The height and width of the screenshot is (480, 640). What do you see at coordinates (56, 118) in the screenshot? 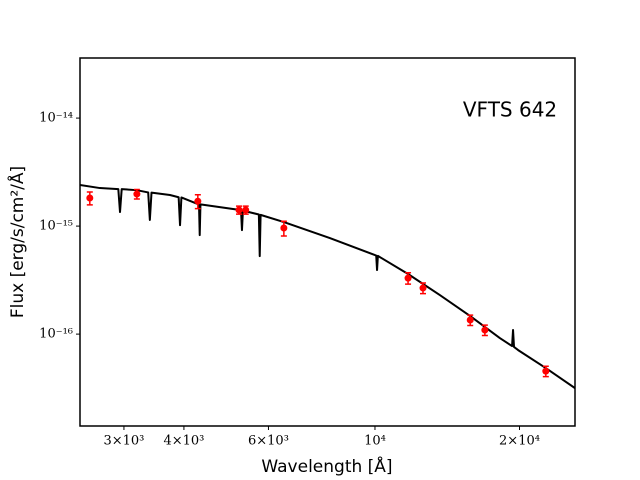
I see `y-tick-label: 10⁻¹⁴` at bounding box center [56, 118].